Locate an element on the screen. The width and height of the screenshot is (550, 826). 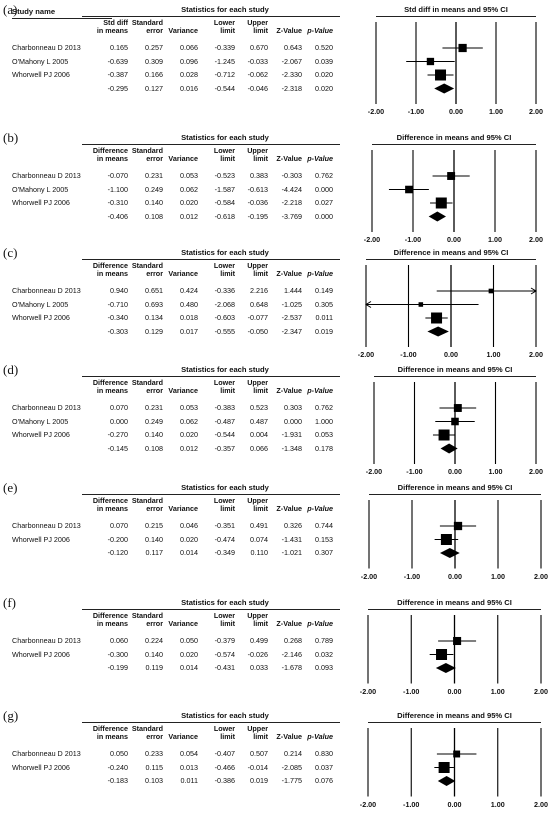
summary-value: -0.195 is located at coordinates (257, 216).